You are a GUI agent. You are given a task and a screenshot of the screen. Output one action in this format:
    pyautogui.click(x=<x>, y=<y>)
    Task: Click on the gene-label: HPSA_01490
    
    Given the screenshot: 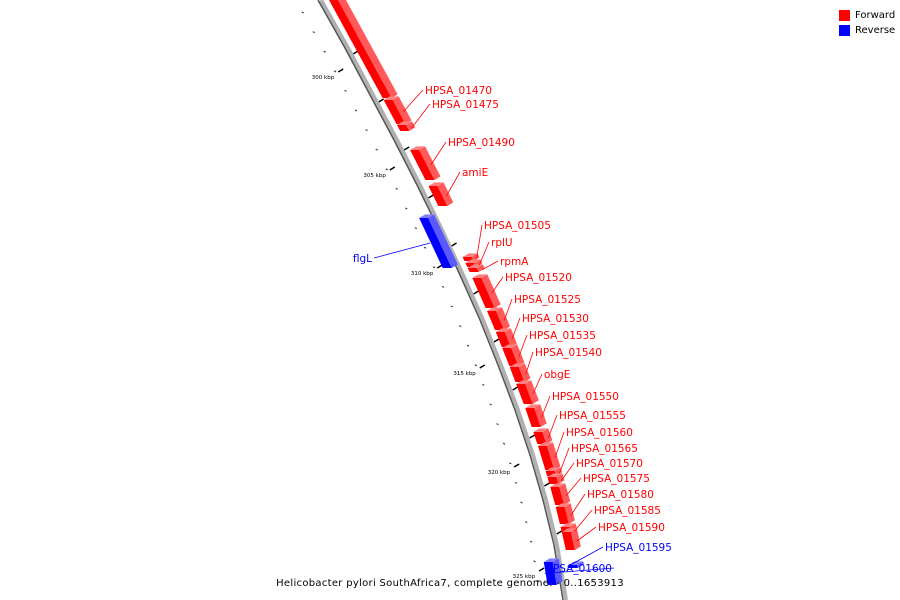 What is the action you would take?
    pyautogui.click(x=481, y=143)
    